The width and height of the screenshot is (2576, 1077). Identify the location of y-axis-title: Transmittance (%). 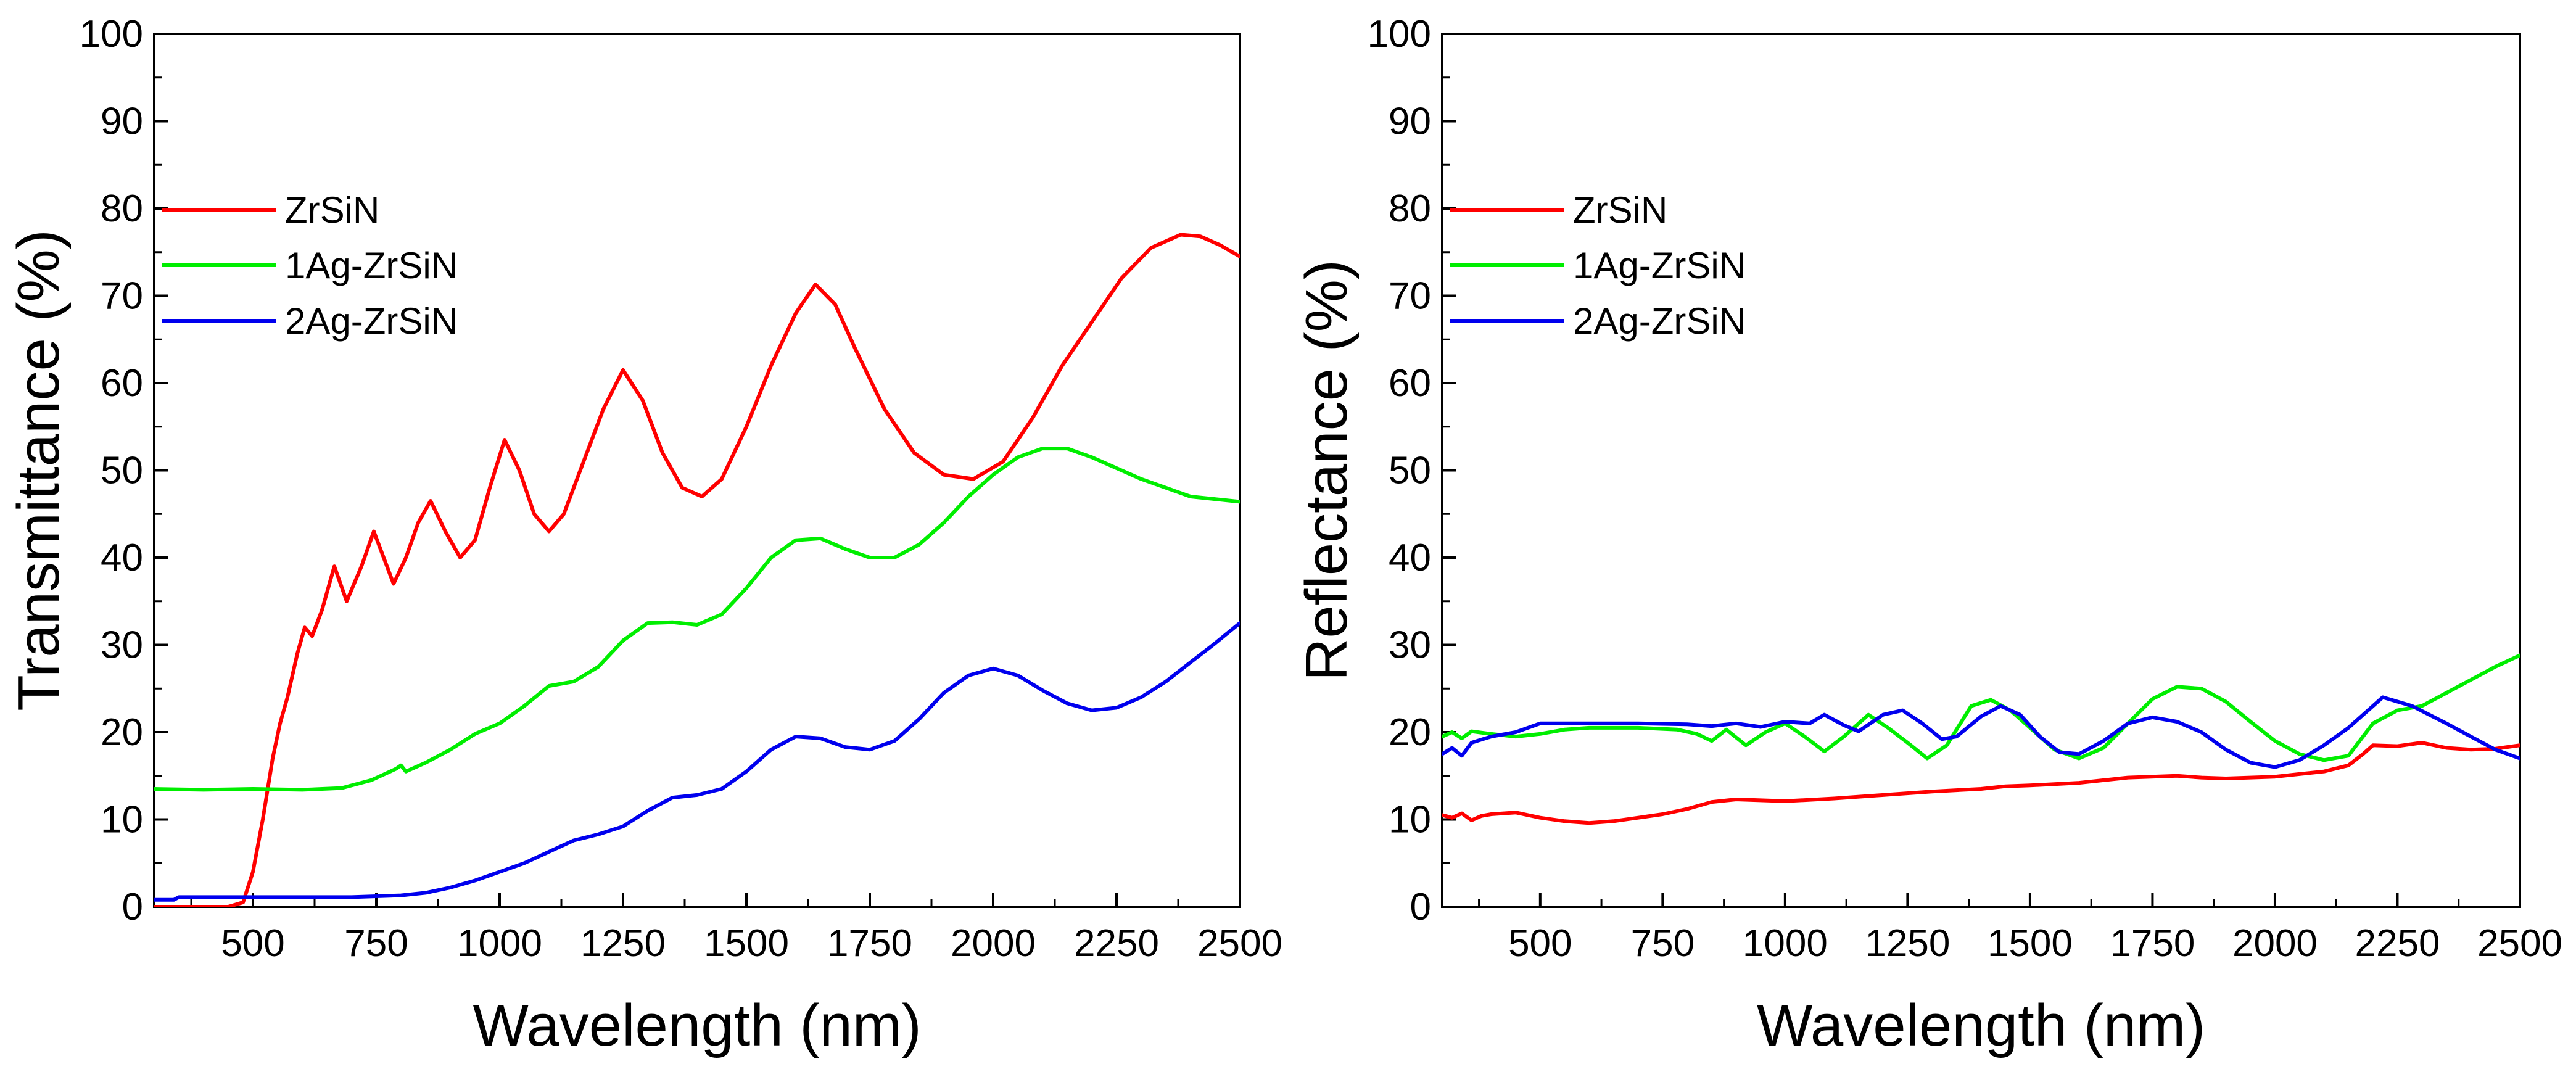
(39, 470).